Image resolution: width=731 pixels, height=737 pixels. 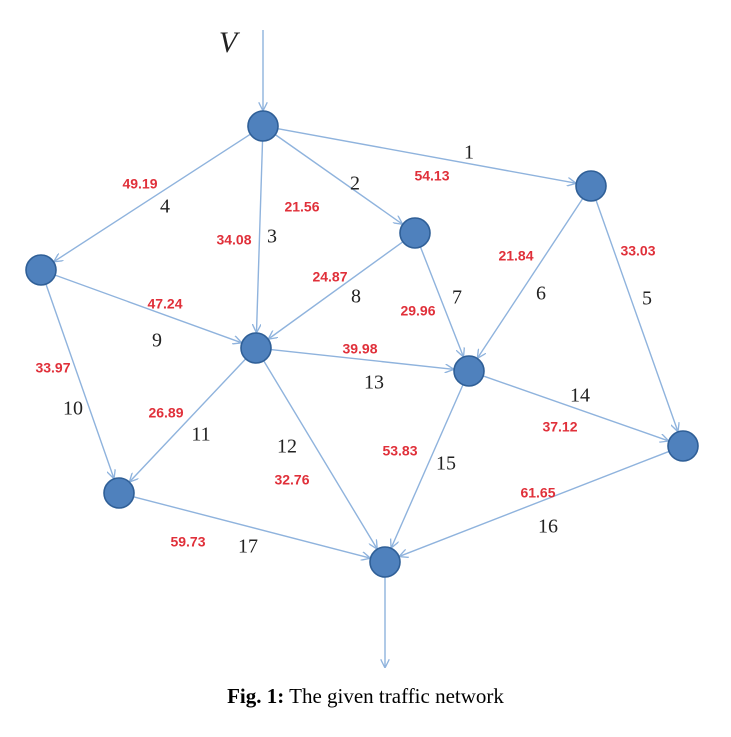 What do you see at coordinates (336, 290) in the screenshot?
I see `edge-8-arrow` at bounding box center [336, 290].